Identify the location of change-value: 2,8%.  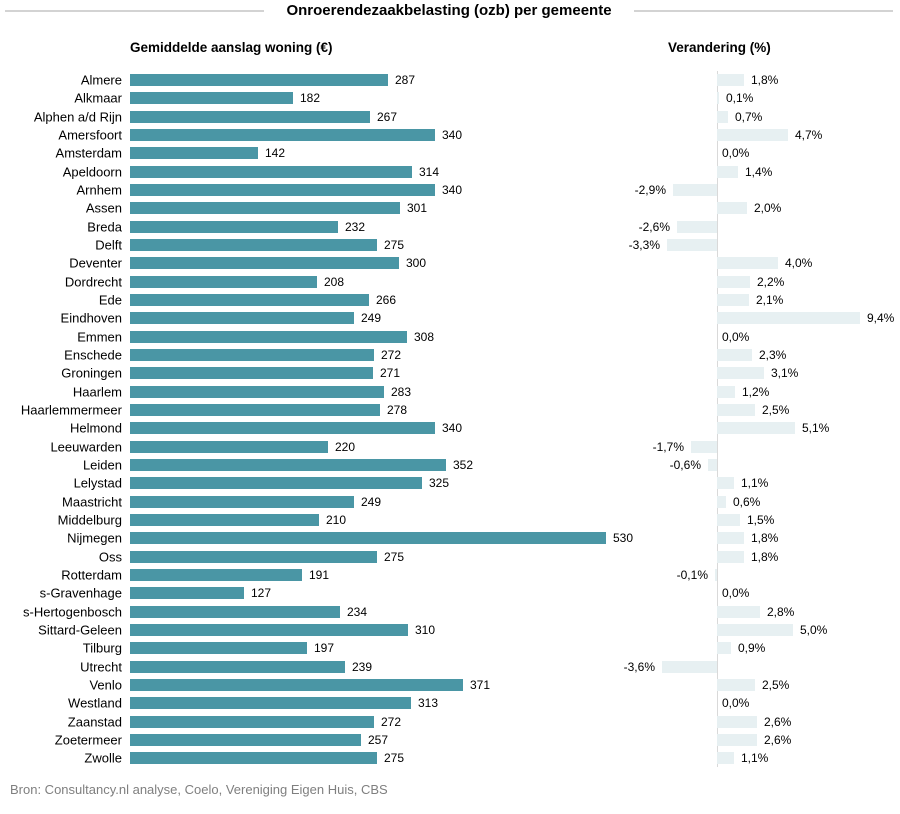
(781, 611).